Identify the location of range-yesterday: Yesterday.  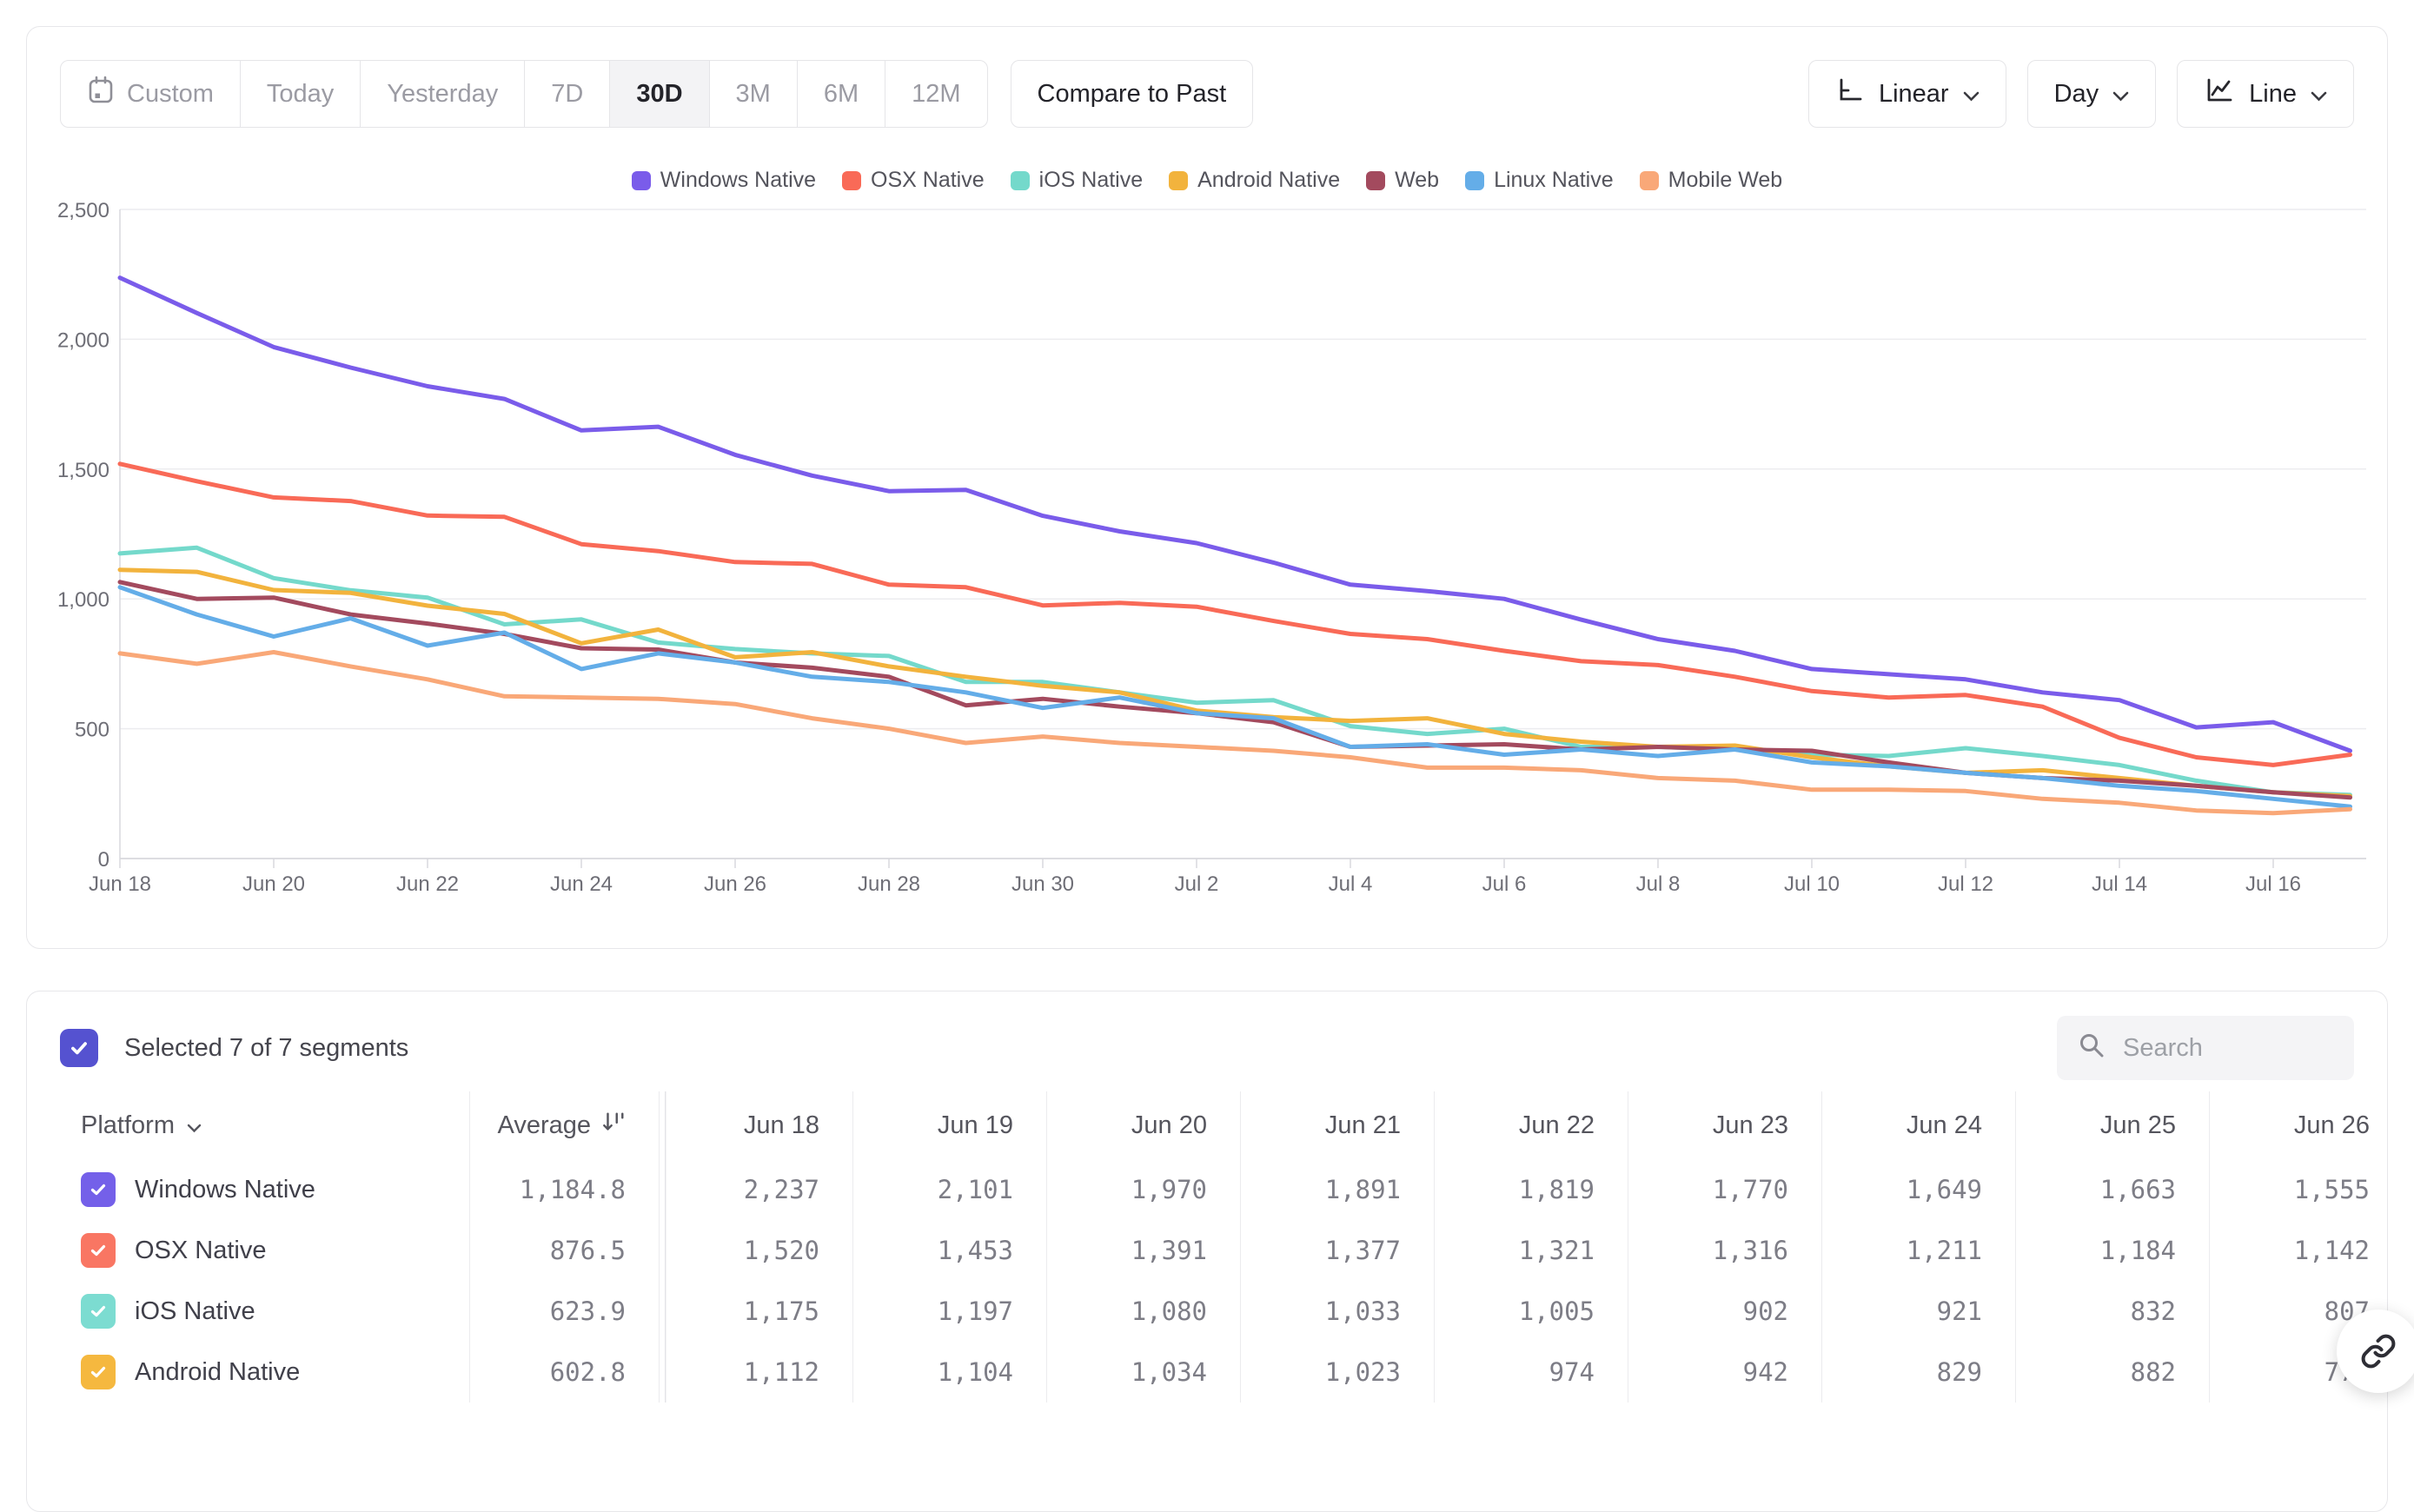
(443, 94).